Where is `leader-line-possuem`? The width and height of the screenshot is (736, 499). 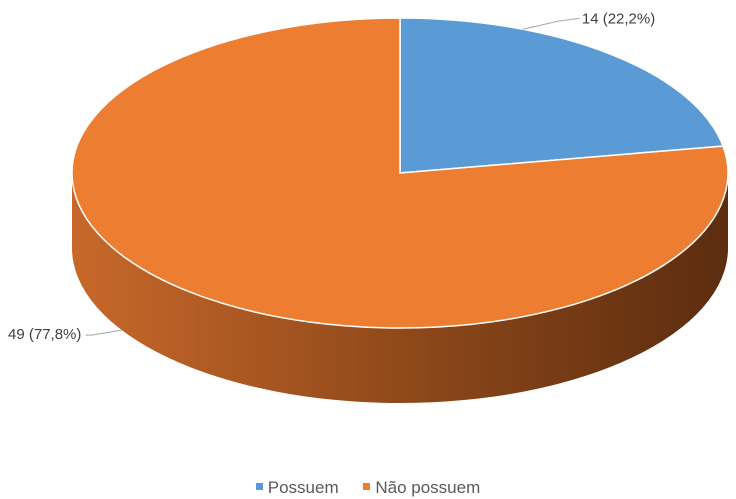 leader-line-possuem is located at coordinates (551, 23).